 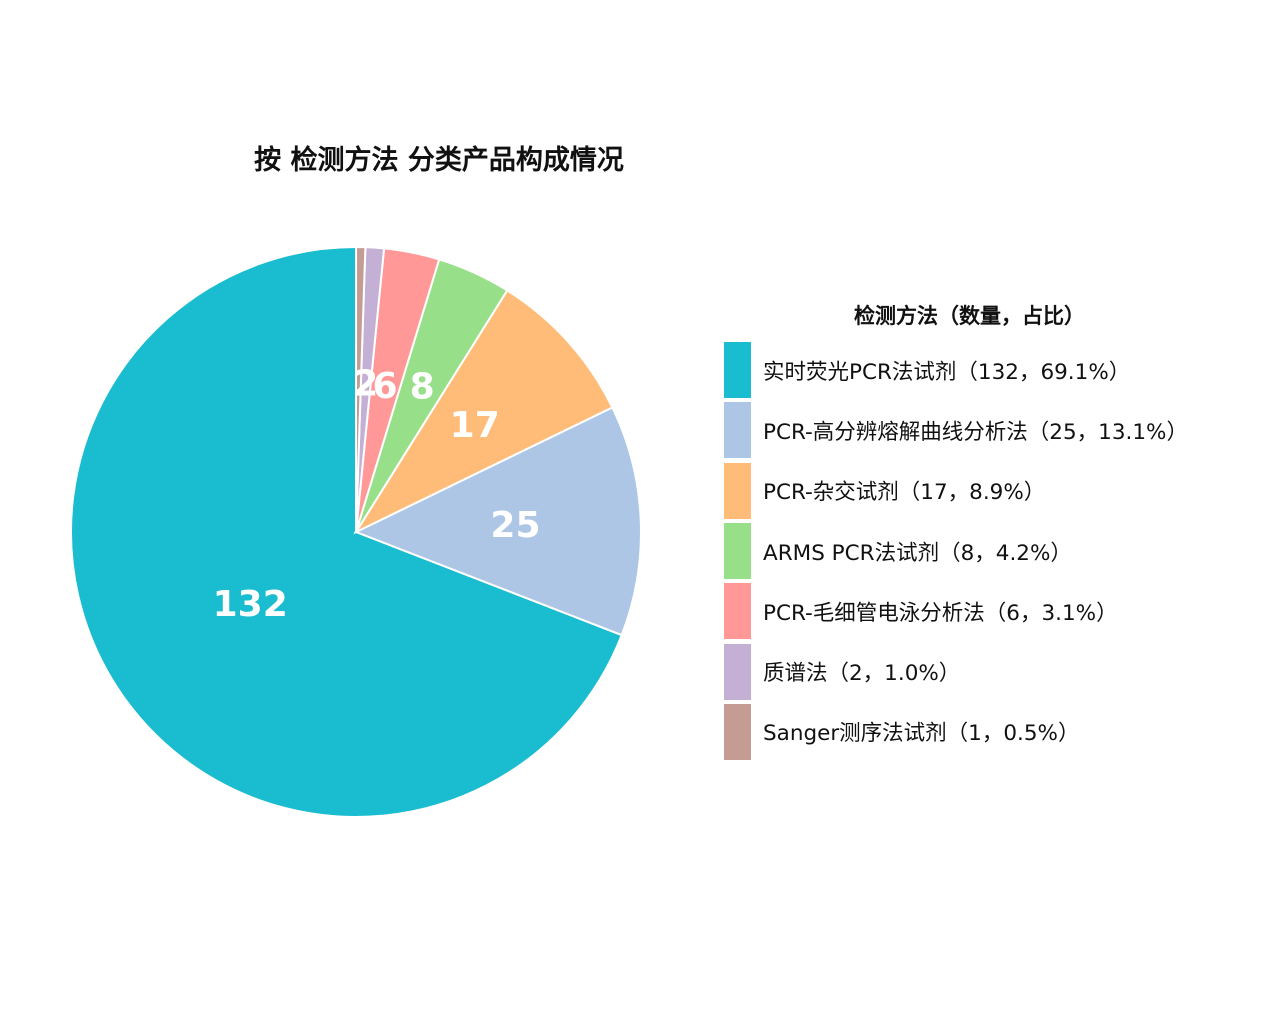 I want to click on legend-item-1: PCR-高分辨熔解曲线分析法（25，13.1%）, so click(x=999, y=430).